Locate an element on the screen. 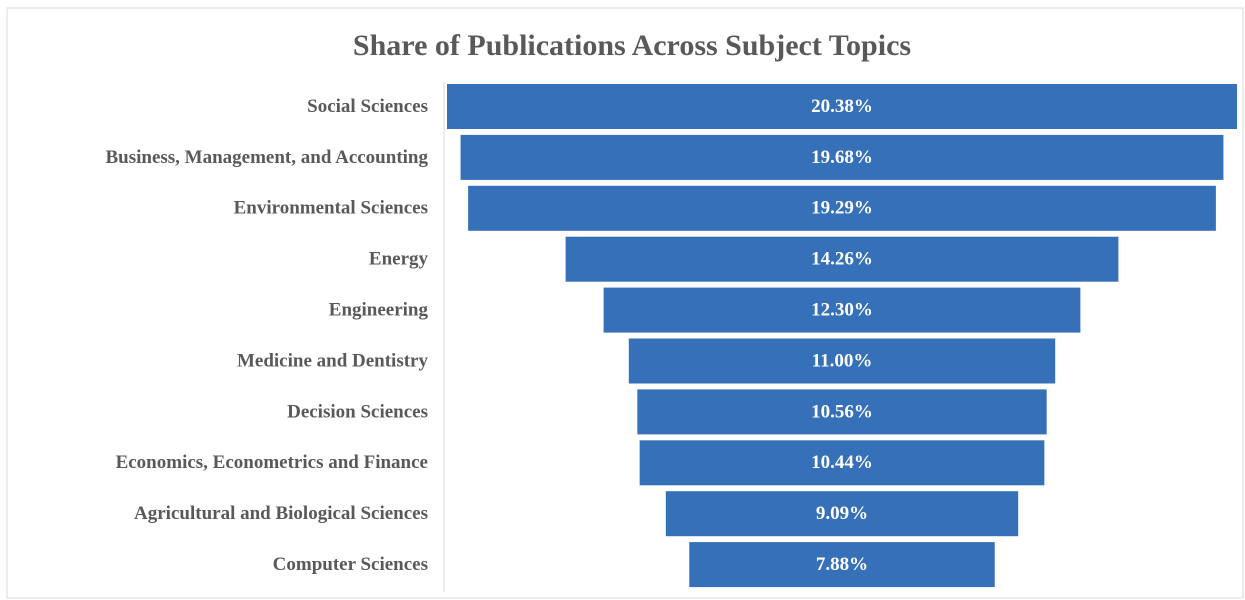 The width and height of the screenshot is (1245, 600). category-label: Decision Sciences is located at coordinates (357, 411).